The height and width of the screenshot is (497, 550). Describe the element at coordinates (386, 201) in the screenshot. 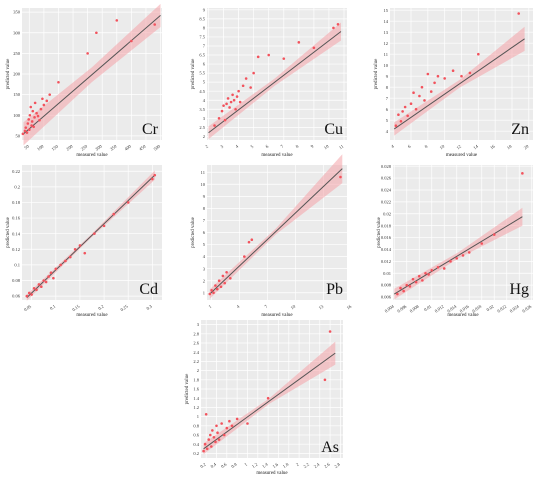

I see `y-tick-label: 0.022` at that location.